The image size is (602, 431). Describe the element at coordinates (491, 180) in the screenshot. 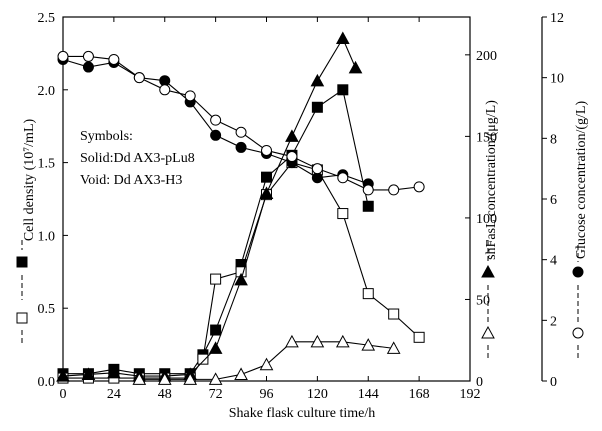

I see `y-right1-axis-label: shFasL concentration/(μg/L)` at that location.